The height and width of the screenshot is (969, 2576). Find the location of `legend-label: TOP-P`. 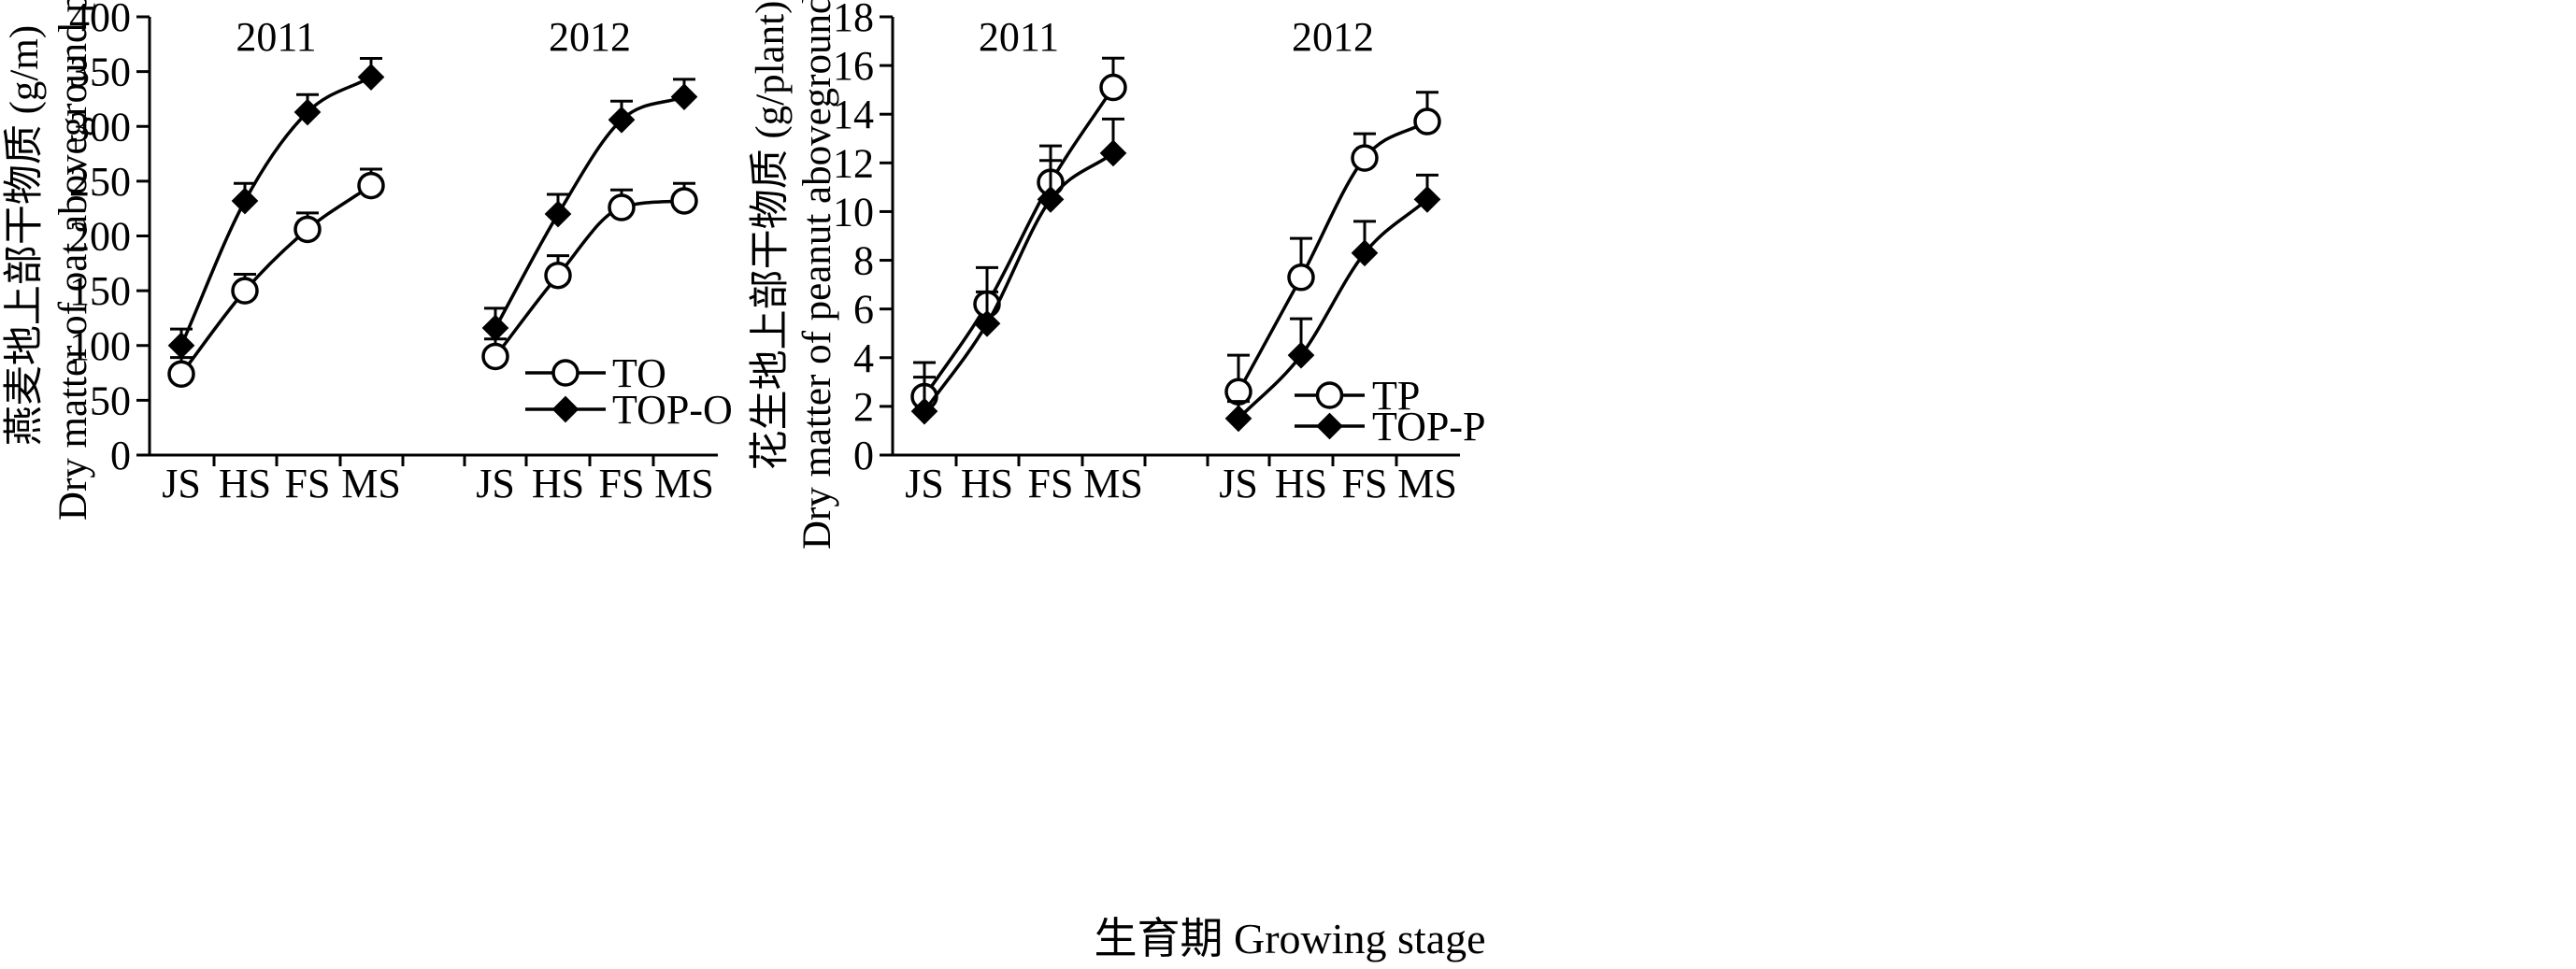

legend-label: TOP-P is located at coordinates (1428, 426).